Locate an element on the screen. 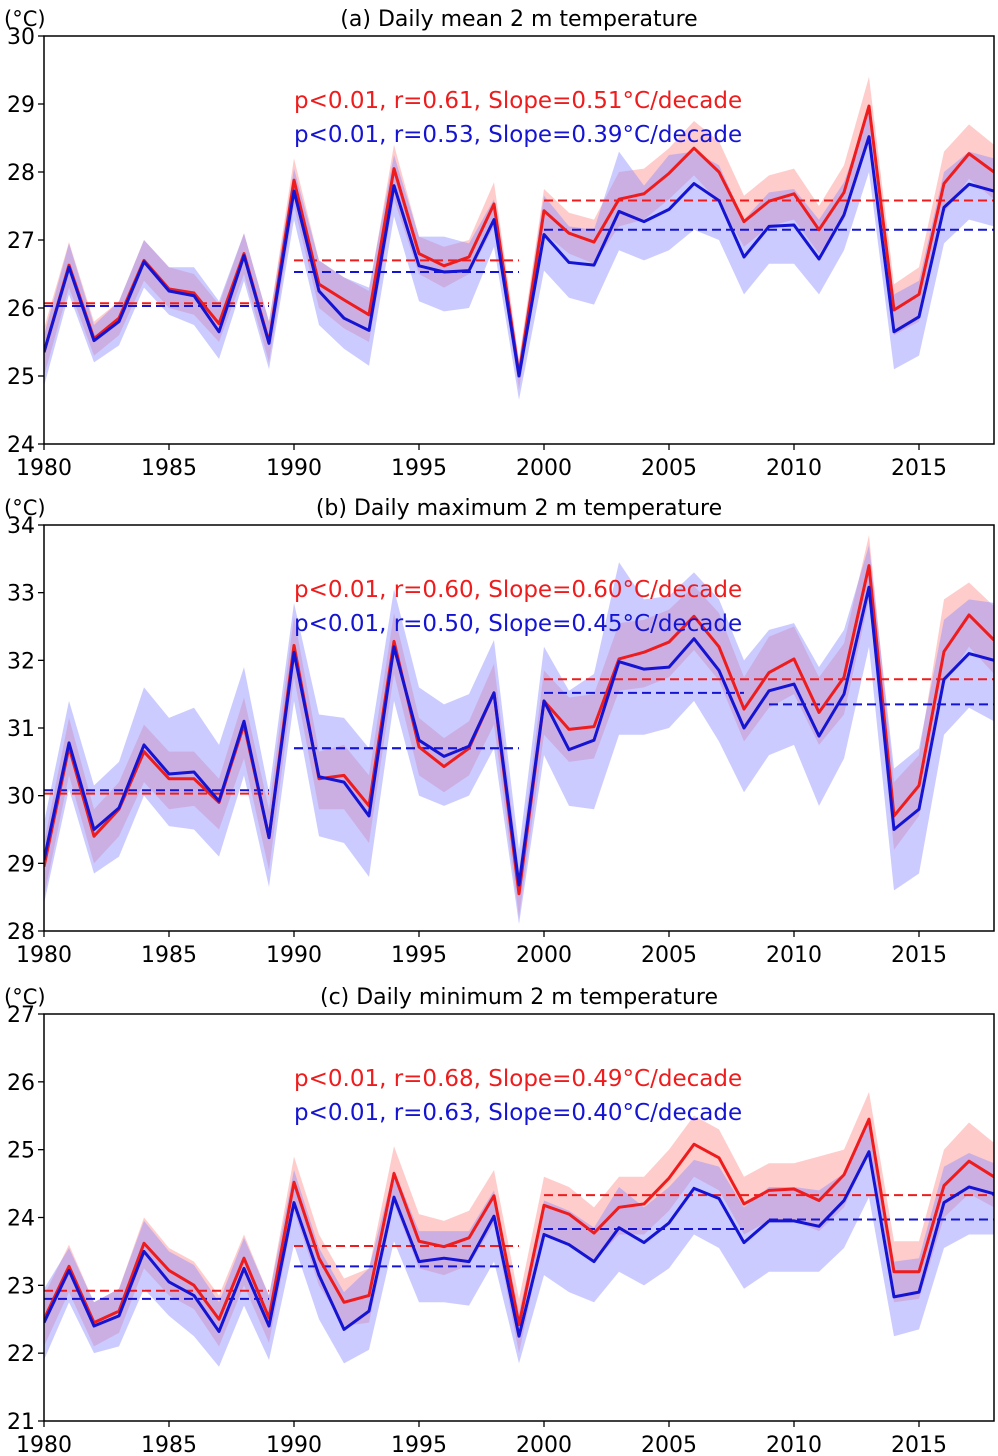  red-trend-stats: p<0.01, r=0.61, Slope=0.51°C/decade is located at coordinates (518, 101).